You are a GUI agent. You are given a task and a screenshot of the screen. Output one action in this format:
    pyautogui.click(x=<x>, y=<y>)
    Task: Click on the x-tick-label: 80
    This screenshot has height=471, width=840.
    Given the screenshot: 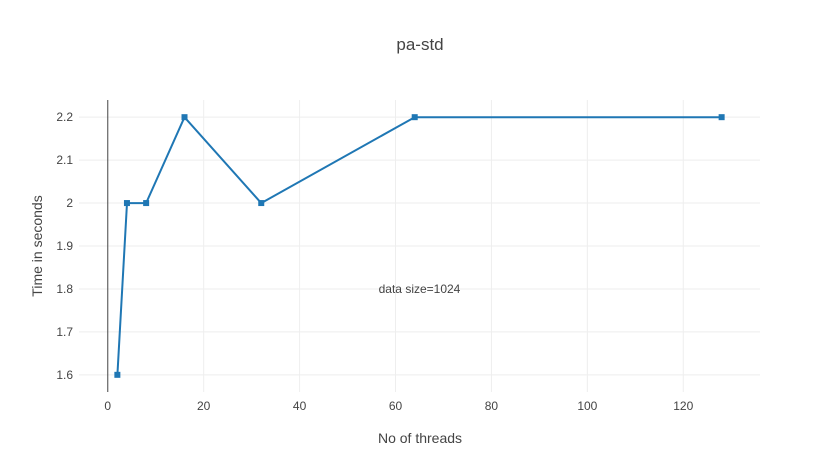 What is the action you would take?
    pyautogui.click(x=492, y=406)
    